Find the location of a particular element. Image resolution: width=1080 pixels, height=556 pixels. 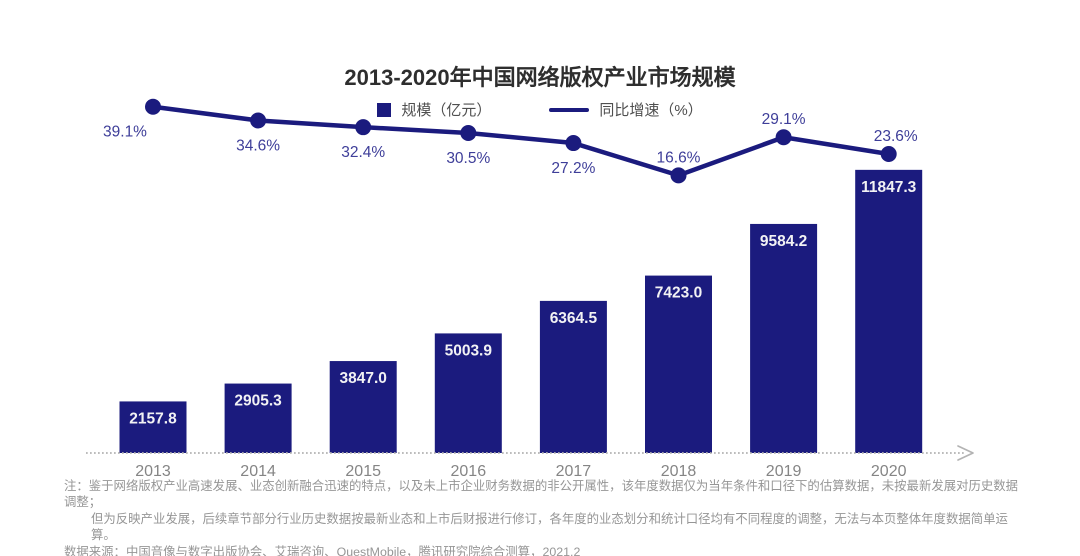

x-tick-label: 2019 is located at coordinates (784, 471).